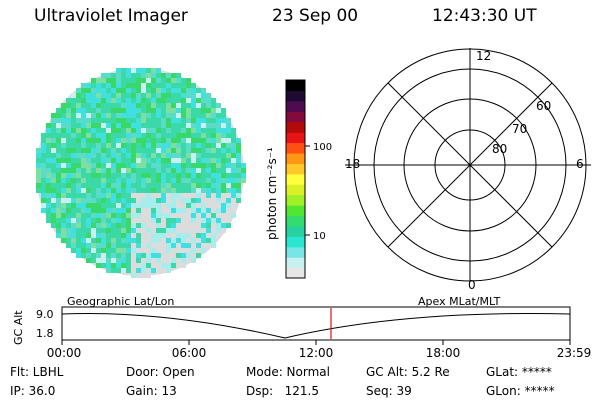  I want to click on polar-label-80: 80, so click(499, 149).